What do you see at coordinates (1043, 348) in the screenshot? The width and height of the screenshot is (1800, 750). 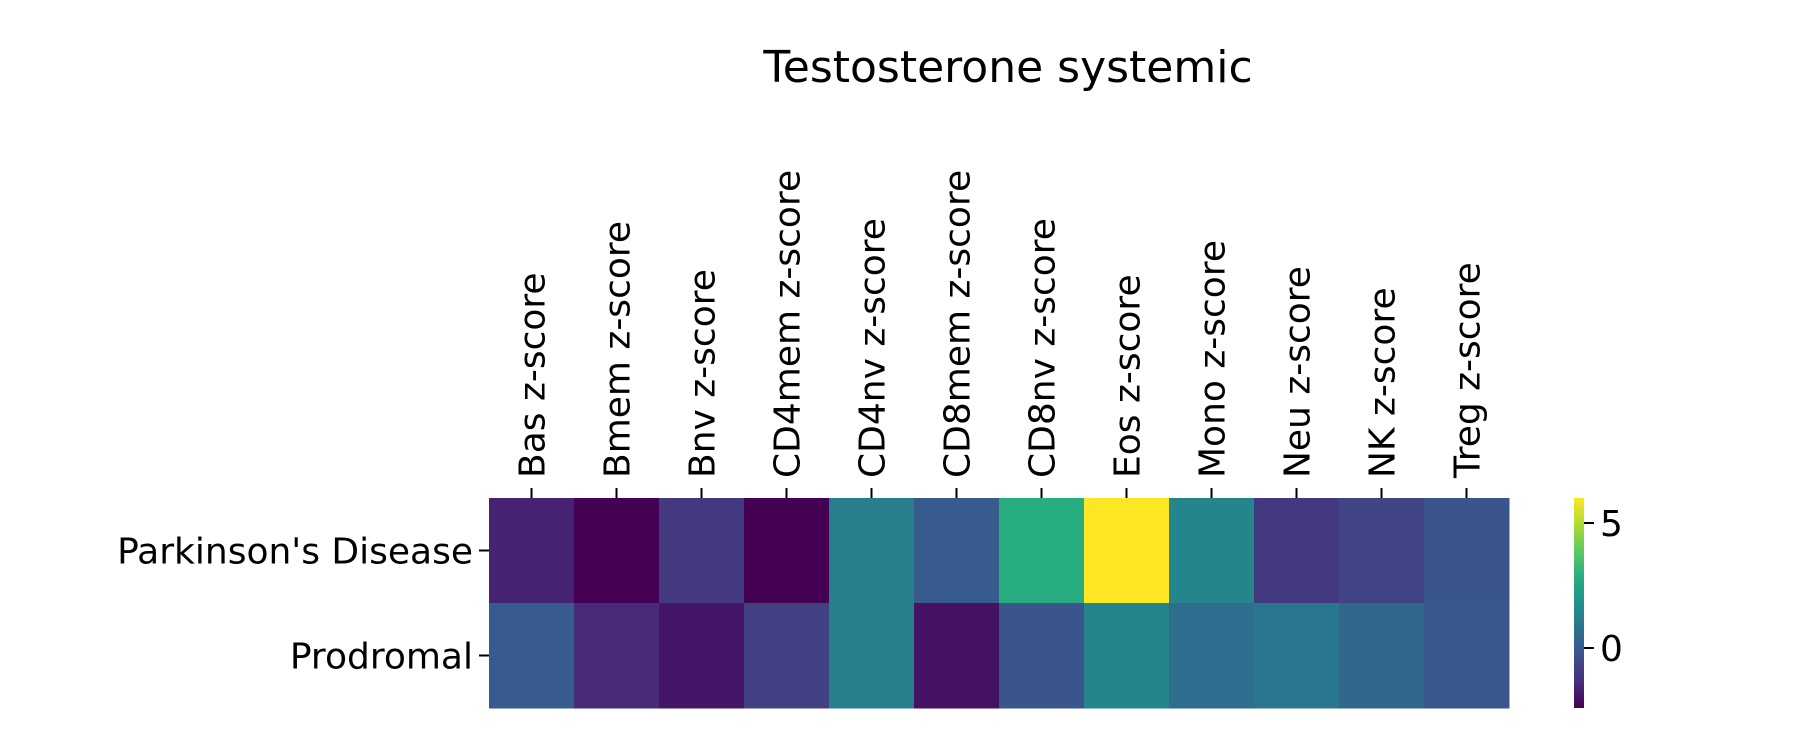 I see `x-tick-label: CD8nv z-score` at bounding box center [1043, 348].